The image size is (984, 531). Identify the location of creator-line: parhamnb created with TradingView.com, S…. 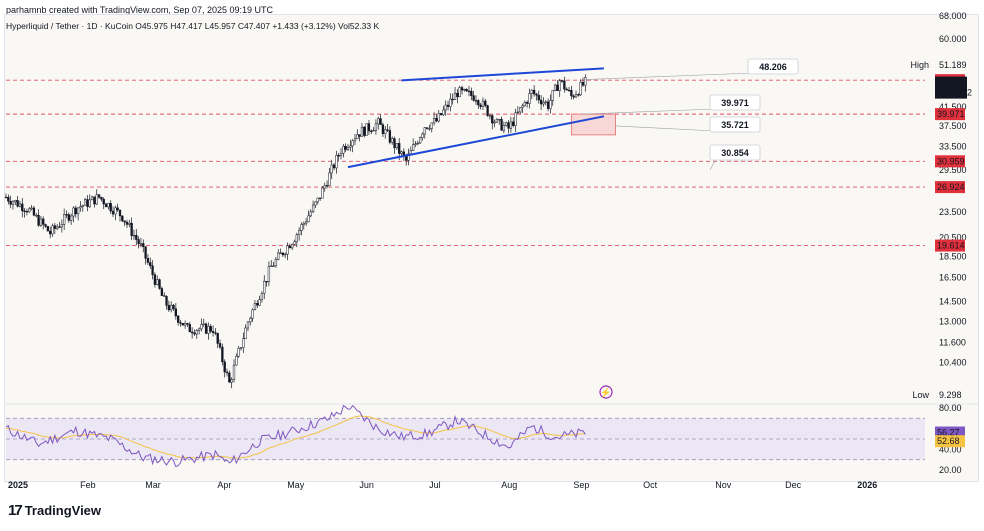
(139, 10).